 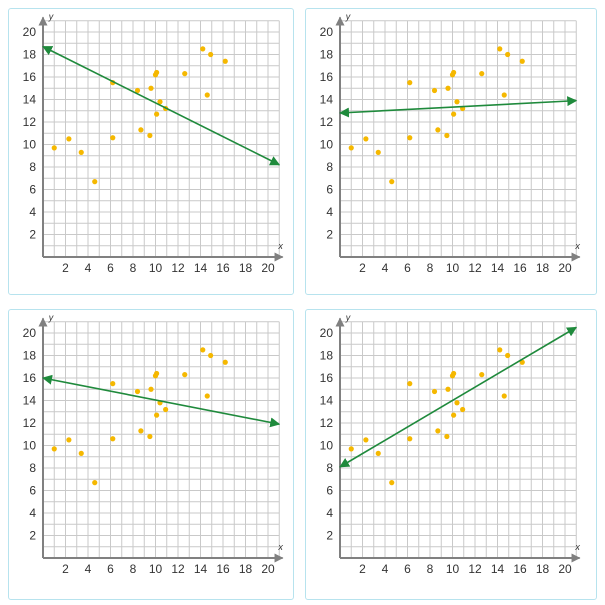 I want to click on y-tick-label: 14, so click(x=327, y=100).